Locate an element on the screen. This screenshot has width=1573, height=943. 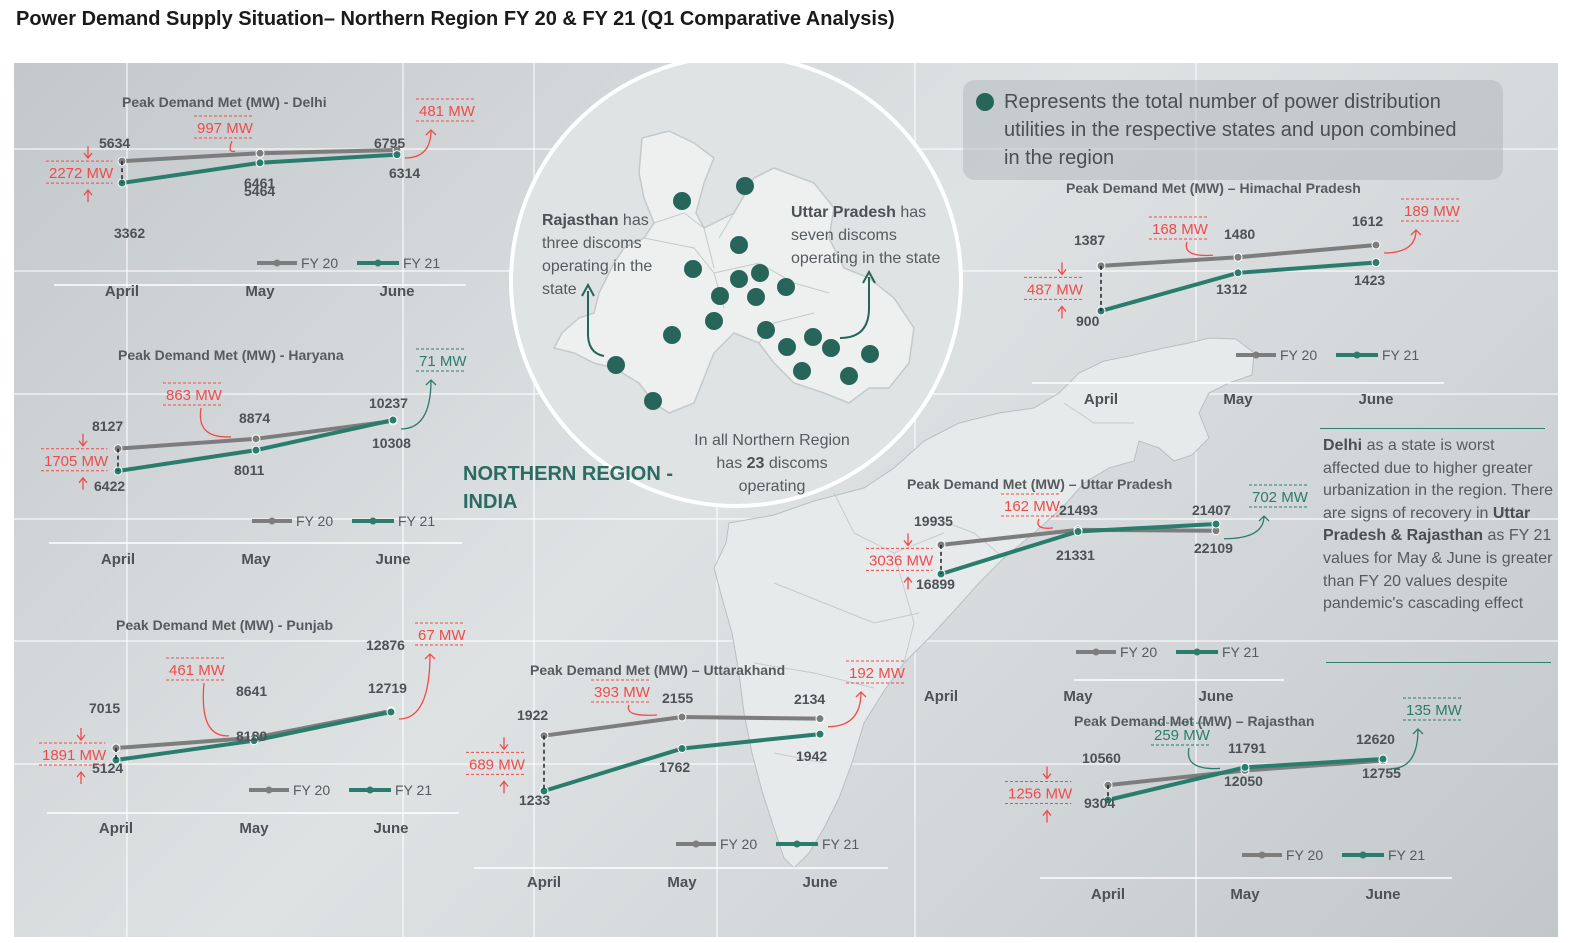
fy21-value-label: 12719 is located at coordinates (387, 688).